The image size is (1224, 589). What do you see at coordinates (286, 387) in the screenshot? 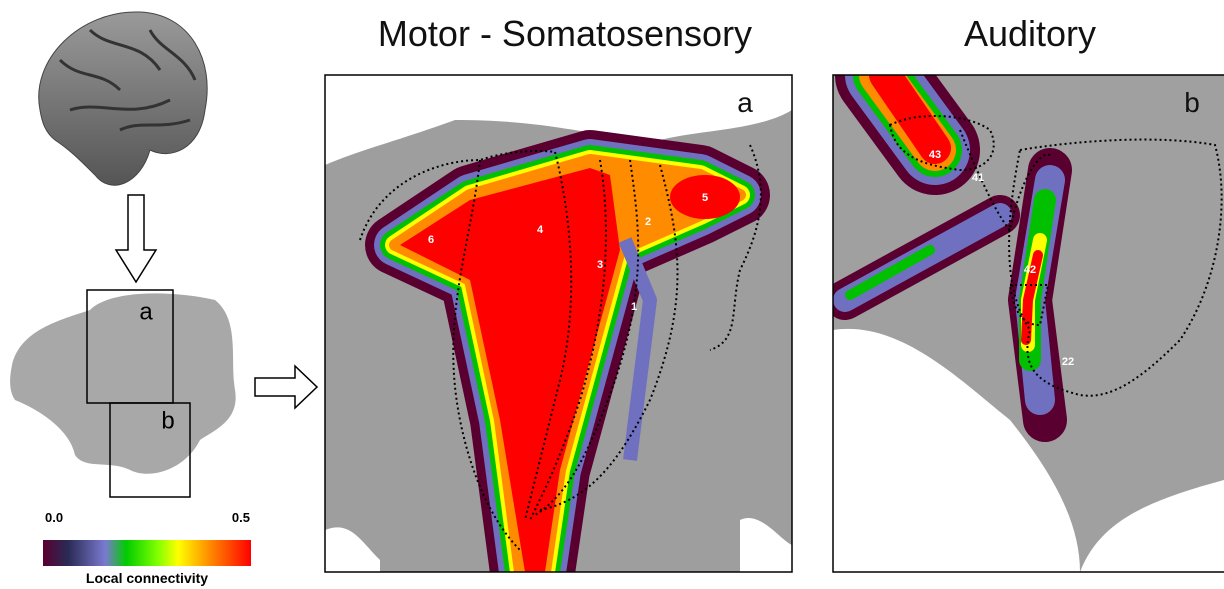
I see `right-arrow` at bounding box center [286, 387].